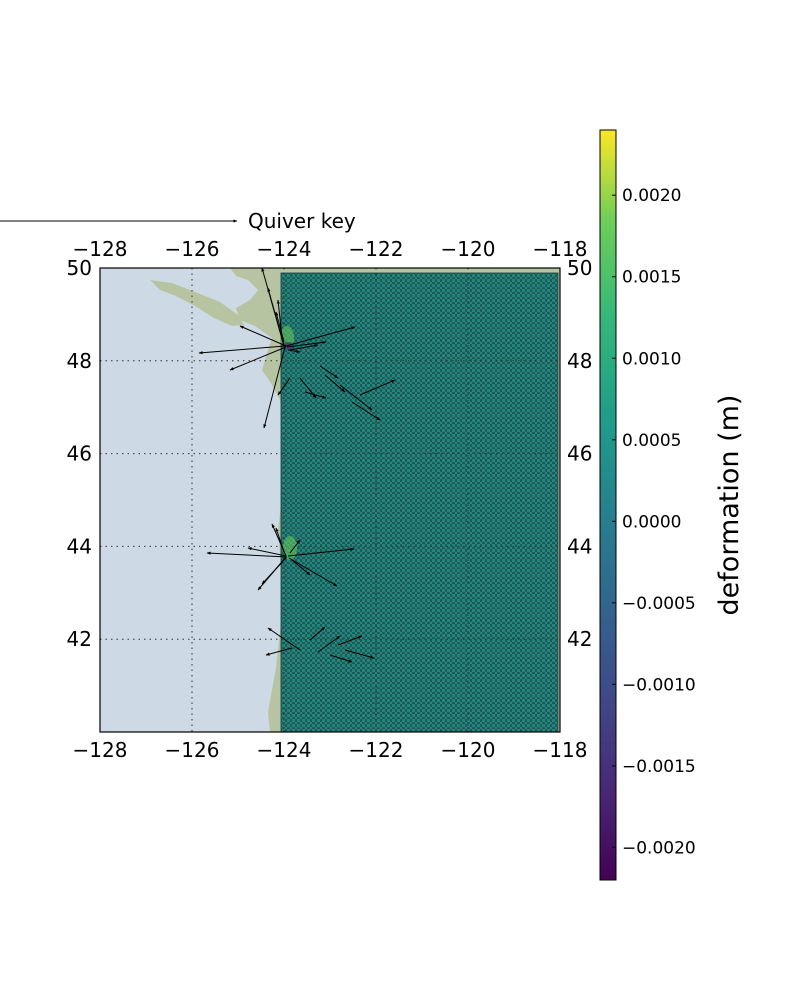 The image size is (800, 1000). Describe the element at coordinates (79, 361) in the screenshot. I see `y-tick-label-left: 48` at that location.